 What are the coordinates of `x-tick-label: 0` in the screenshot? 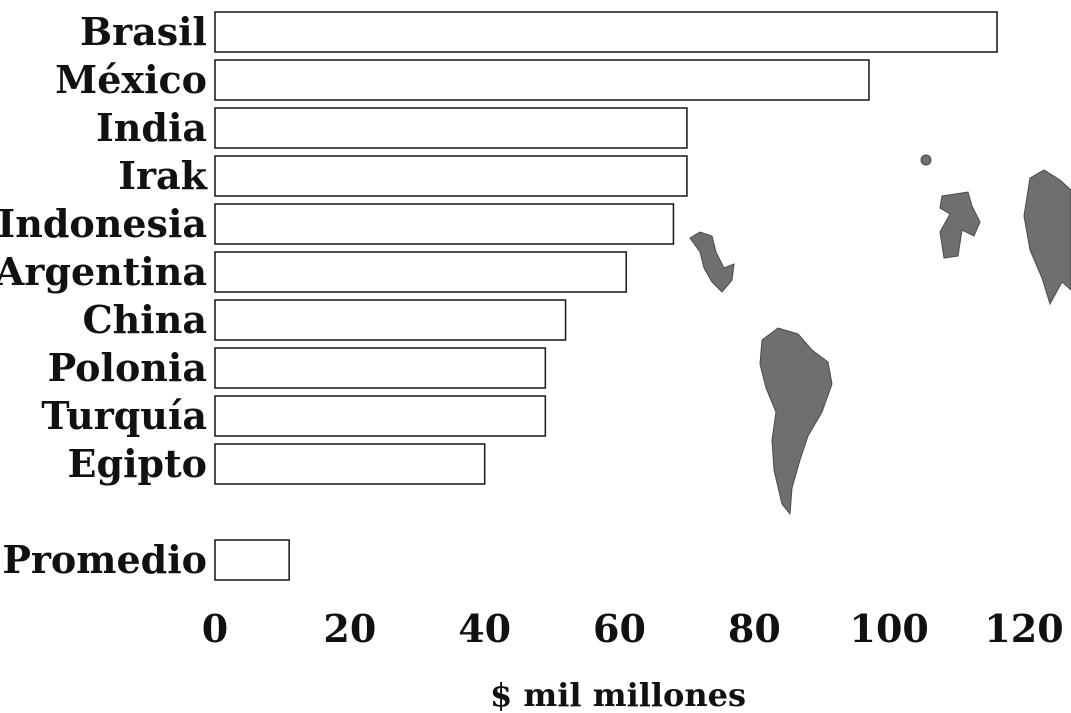 It's located at (215, 628).